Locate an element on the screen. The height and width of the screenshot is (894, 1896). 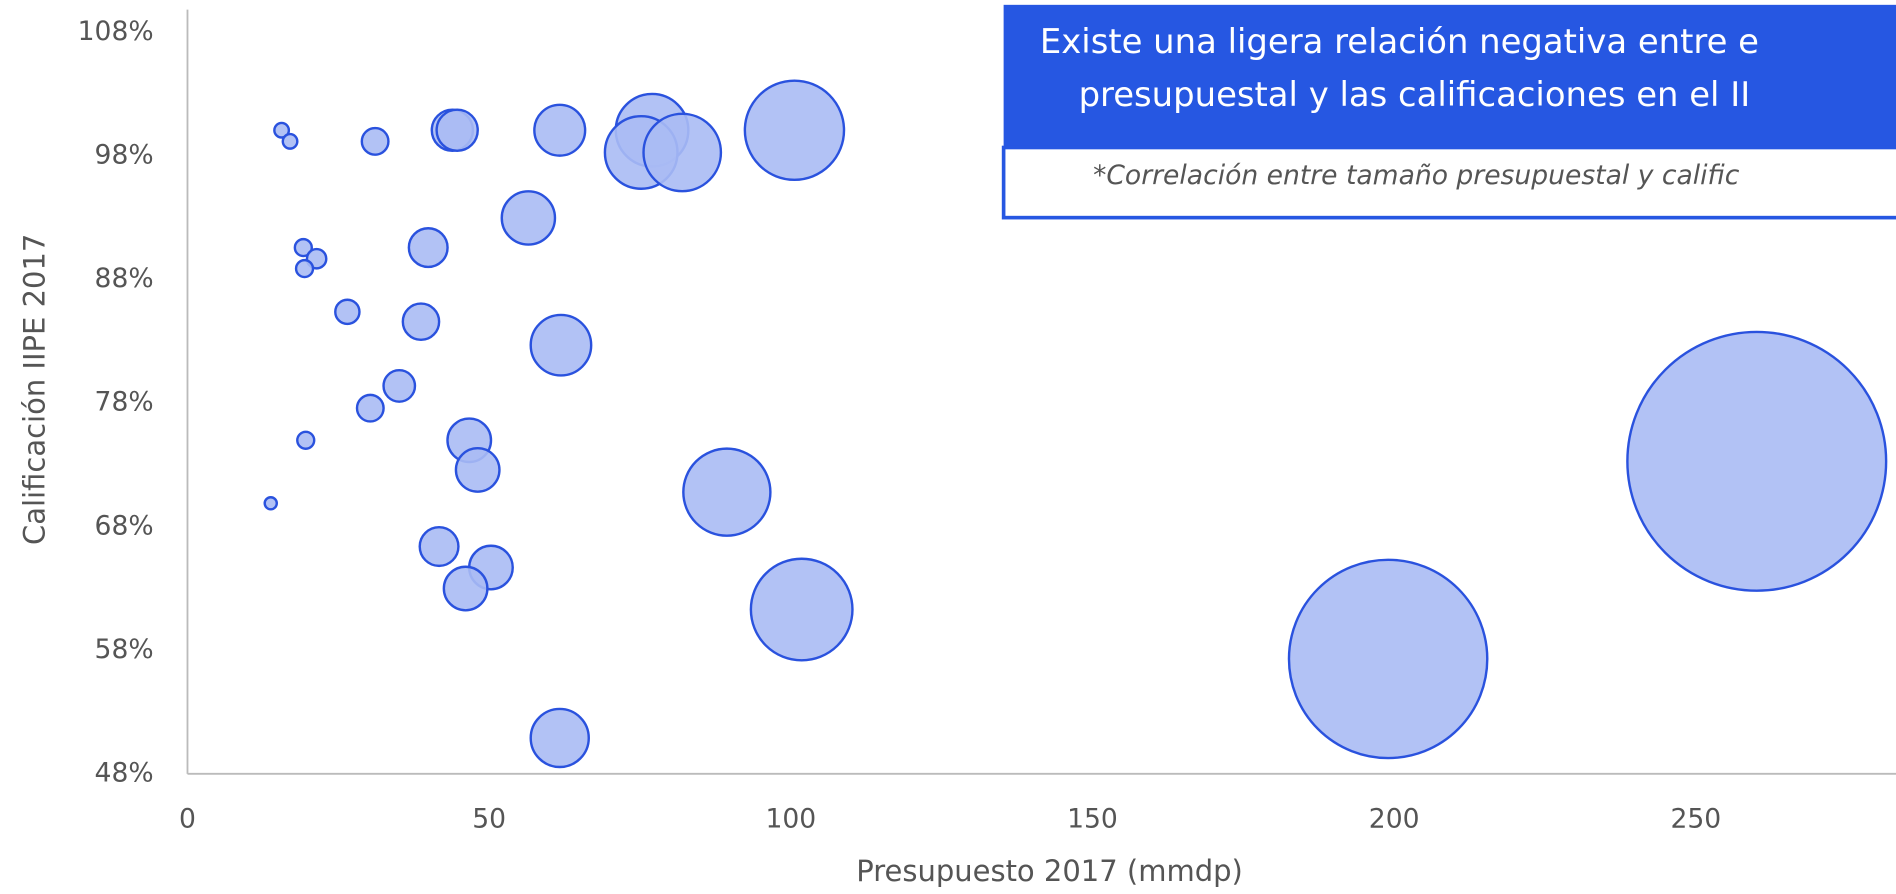
y-tick-label: 48% is located at coordinates (124, 772).